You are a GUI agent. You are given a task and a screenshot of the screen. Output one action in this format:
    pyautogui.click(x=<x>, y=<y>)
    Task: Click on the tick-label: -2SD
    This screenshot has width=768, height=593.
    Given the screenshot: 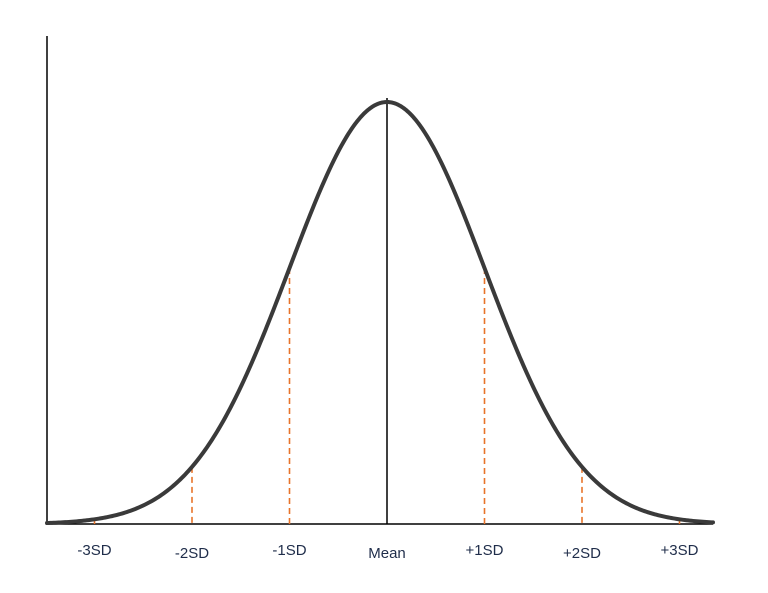 What is the action you would take?
    pyautogui.click(x=192, y=553)
    